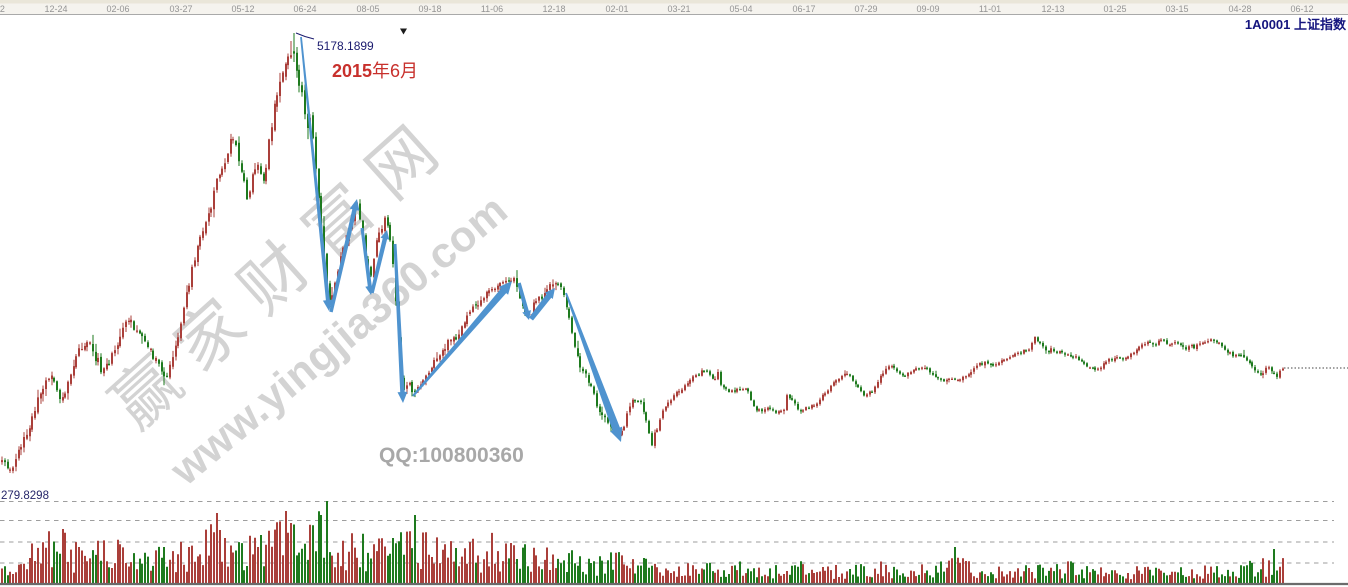 The image size is (1348, 587). What do you see at coordinates (1301, 9) in the screenshot?
I see `svg-text: 06-12` at bounding box center [1301, 9].